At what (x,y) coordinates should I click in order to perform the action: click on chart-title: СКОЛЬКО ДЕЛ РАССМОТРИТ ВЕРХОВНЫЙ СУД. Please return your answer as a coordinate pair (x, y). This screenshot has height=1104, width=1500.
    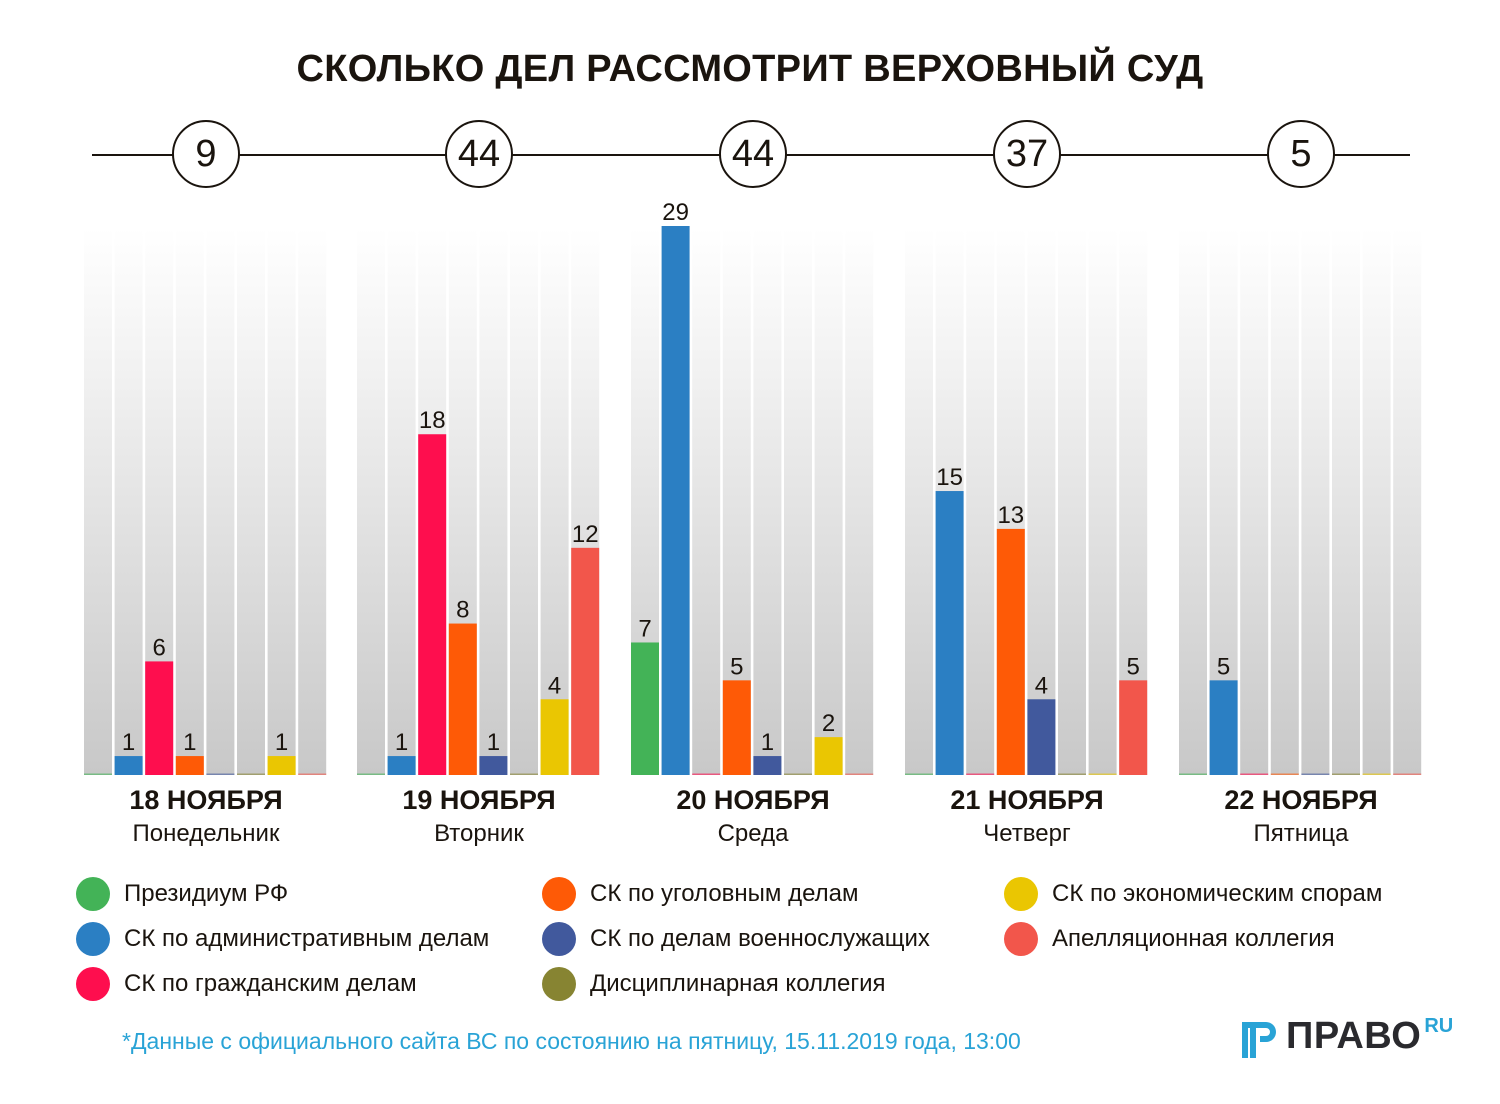
    Looking at the image, I should click on (750, 69).